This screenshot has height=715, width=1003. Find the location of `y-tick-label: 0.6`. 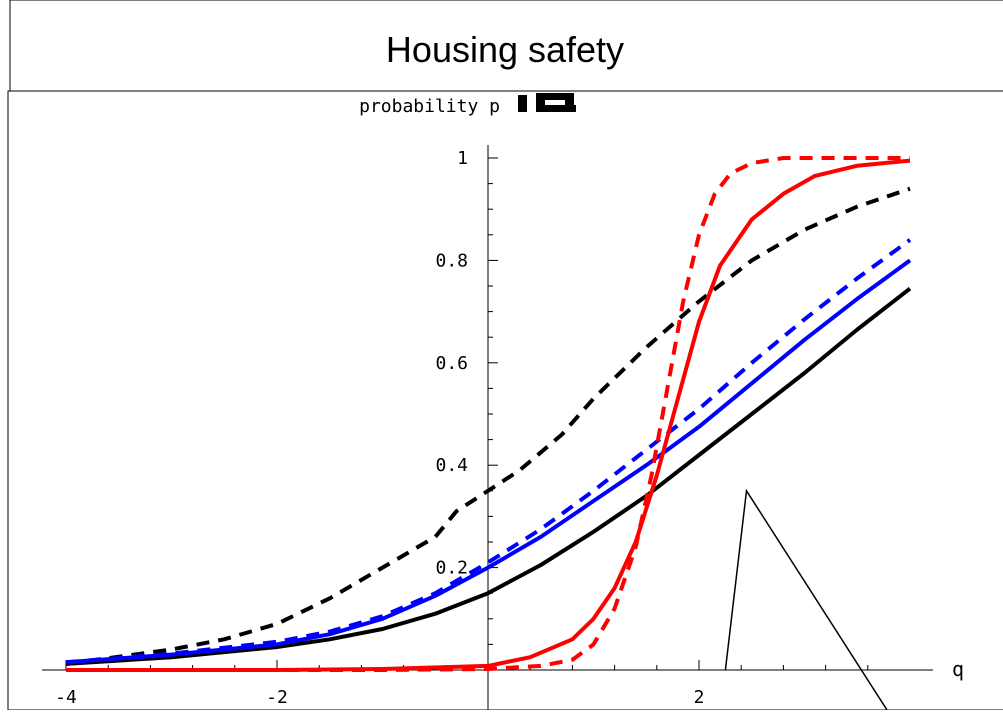

y-tick-label: 0.6 is located at coordinates (451, 363).